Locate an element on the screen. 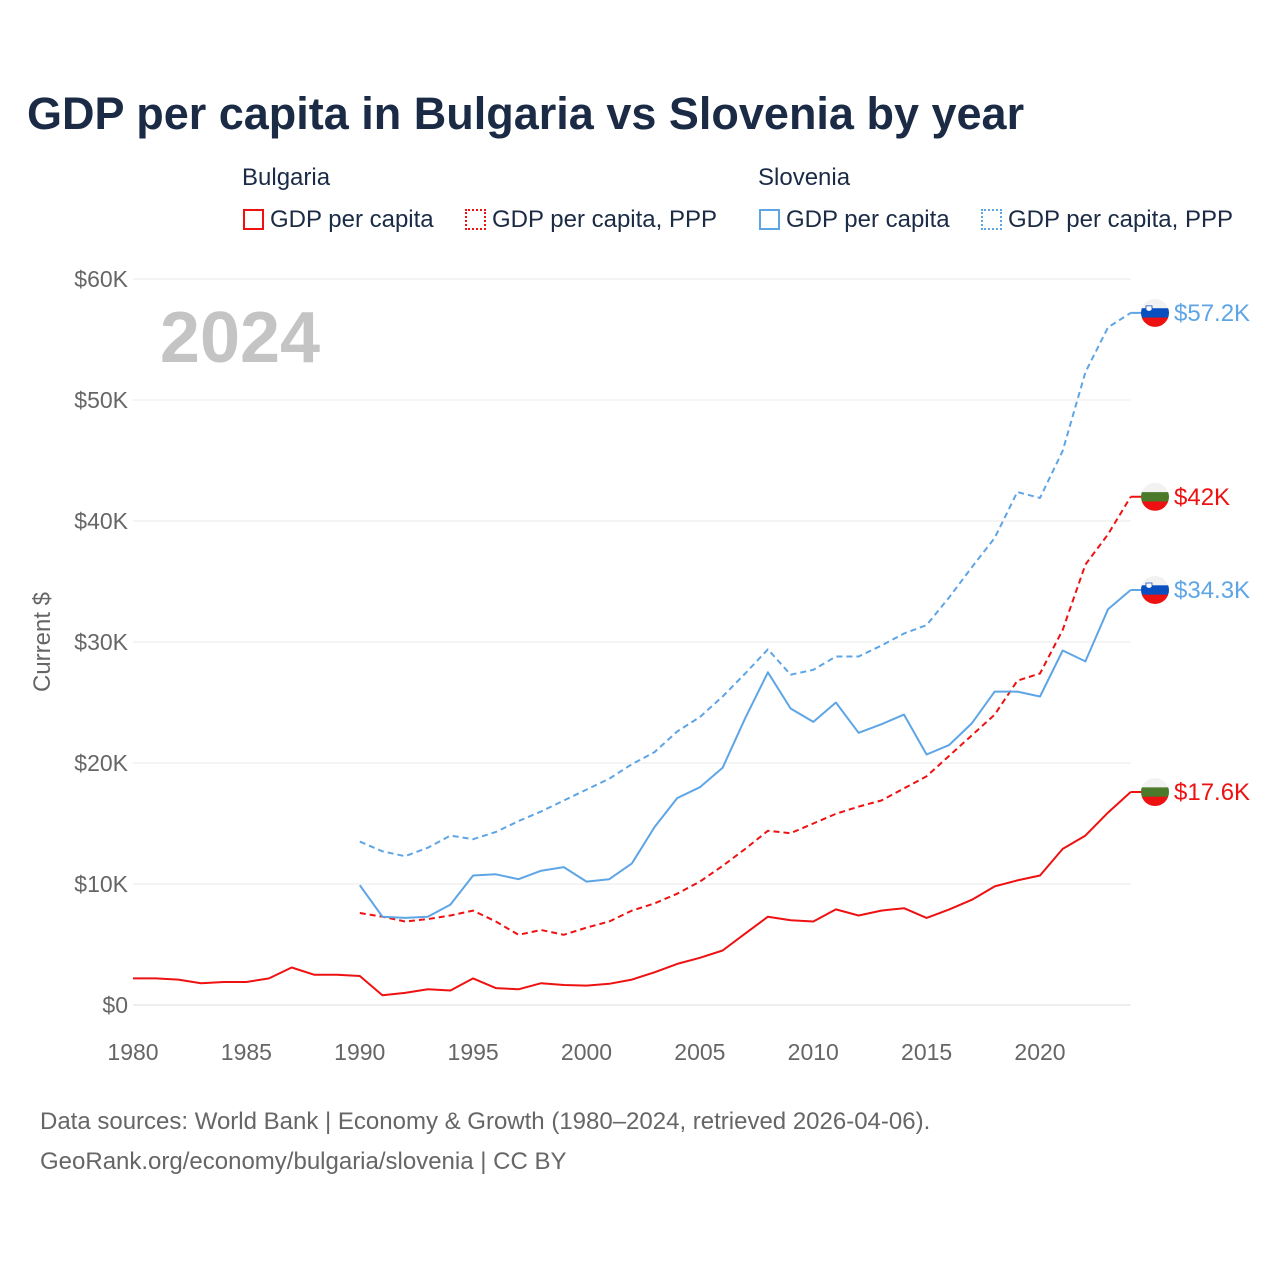 This screenshot has width=1280, height=1280. y-tick-label: $10K is located at coordinates (101, 884).